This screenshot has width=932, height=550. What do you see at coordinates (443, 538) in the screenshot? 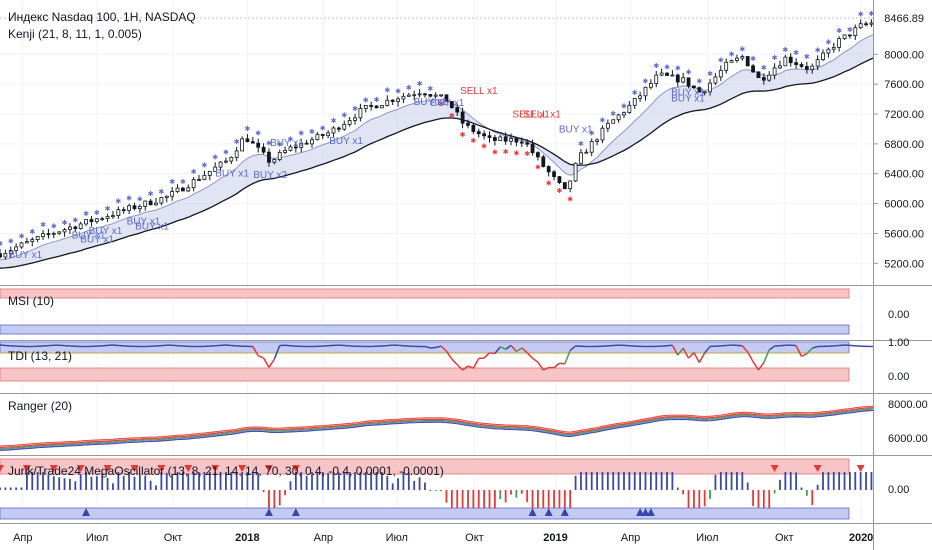
I see `time-axis: Апр Июл Окт 2018 Апр Июл Окт 2019 Апр Июл Окт 2020` at bounding box center [443, 538].